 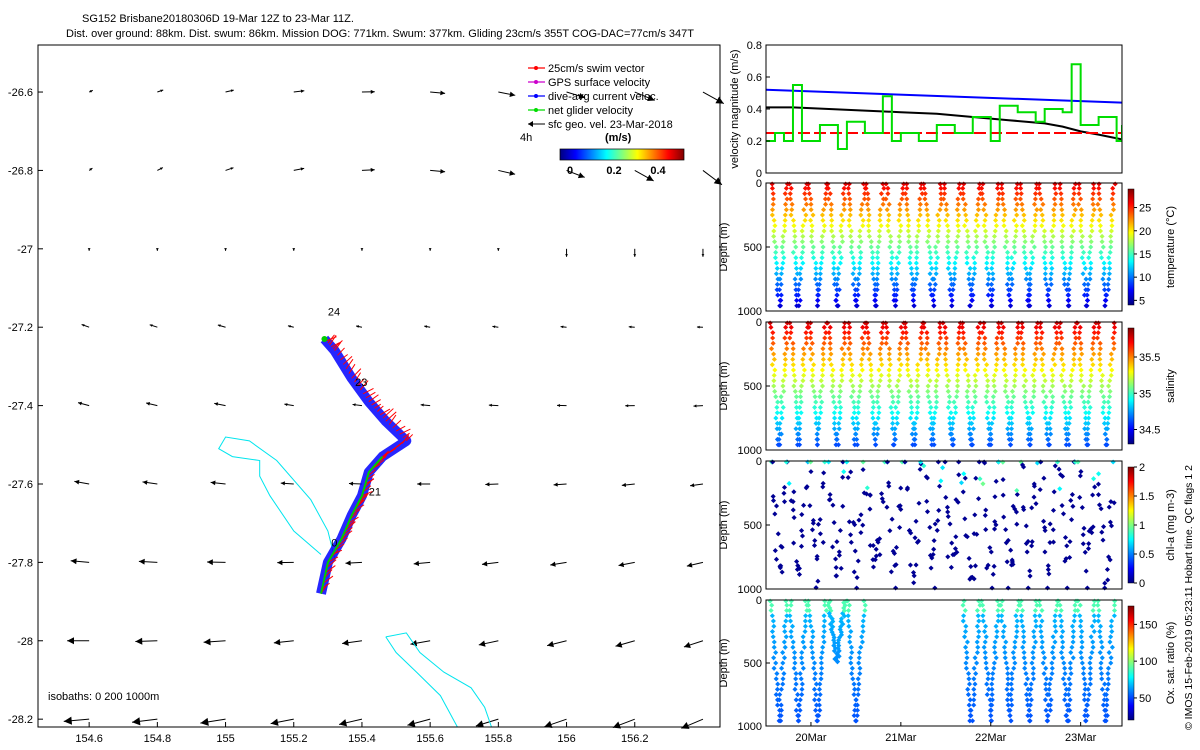 I want to click on legend-label: net glider velocity, so click(x=590, y=111).